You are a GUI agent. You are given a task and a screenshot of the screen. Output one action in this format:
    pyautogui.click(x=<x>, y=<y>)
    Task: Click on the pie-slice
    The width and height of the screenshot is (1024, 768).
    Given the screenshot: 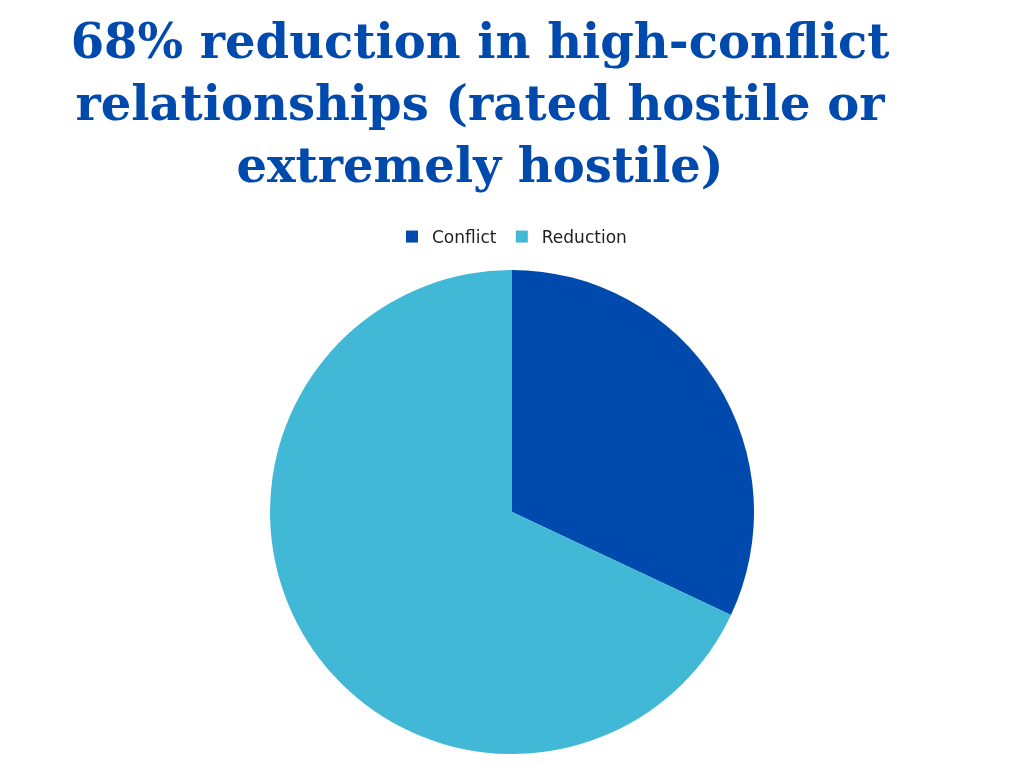 What is the action you would take?
    pyautogui.click(x=633, y=443)
    